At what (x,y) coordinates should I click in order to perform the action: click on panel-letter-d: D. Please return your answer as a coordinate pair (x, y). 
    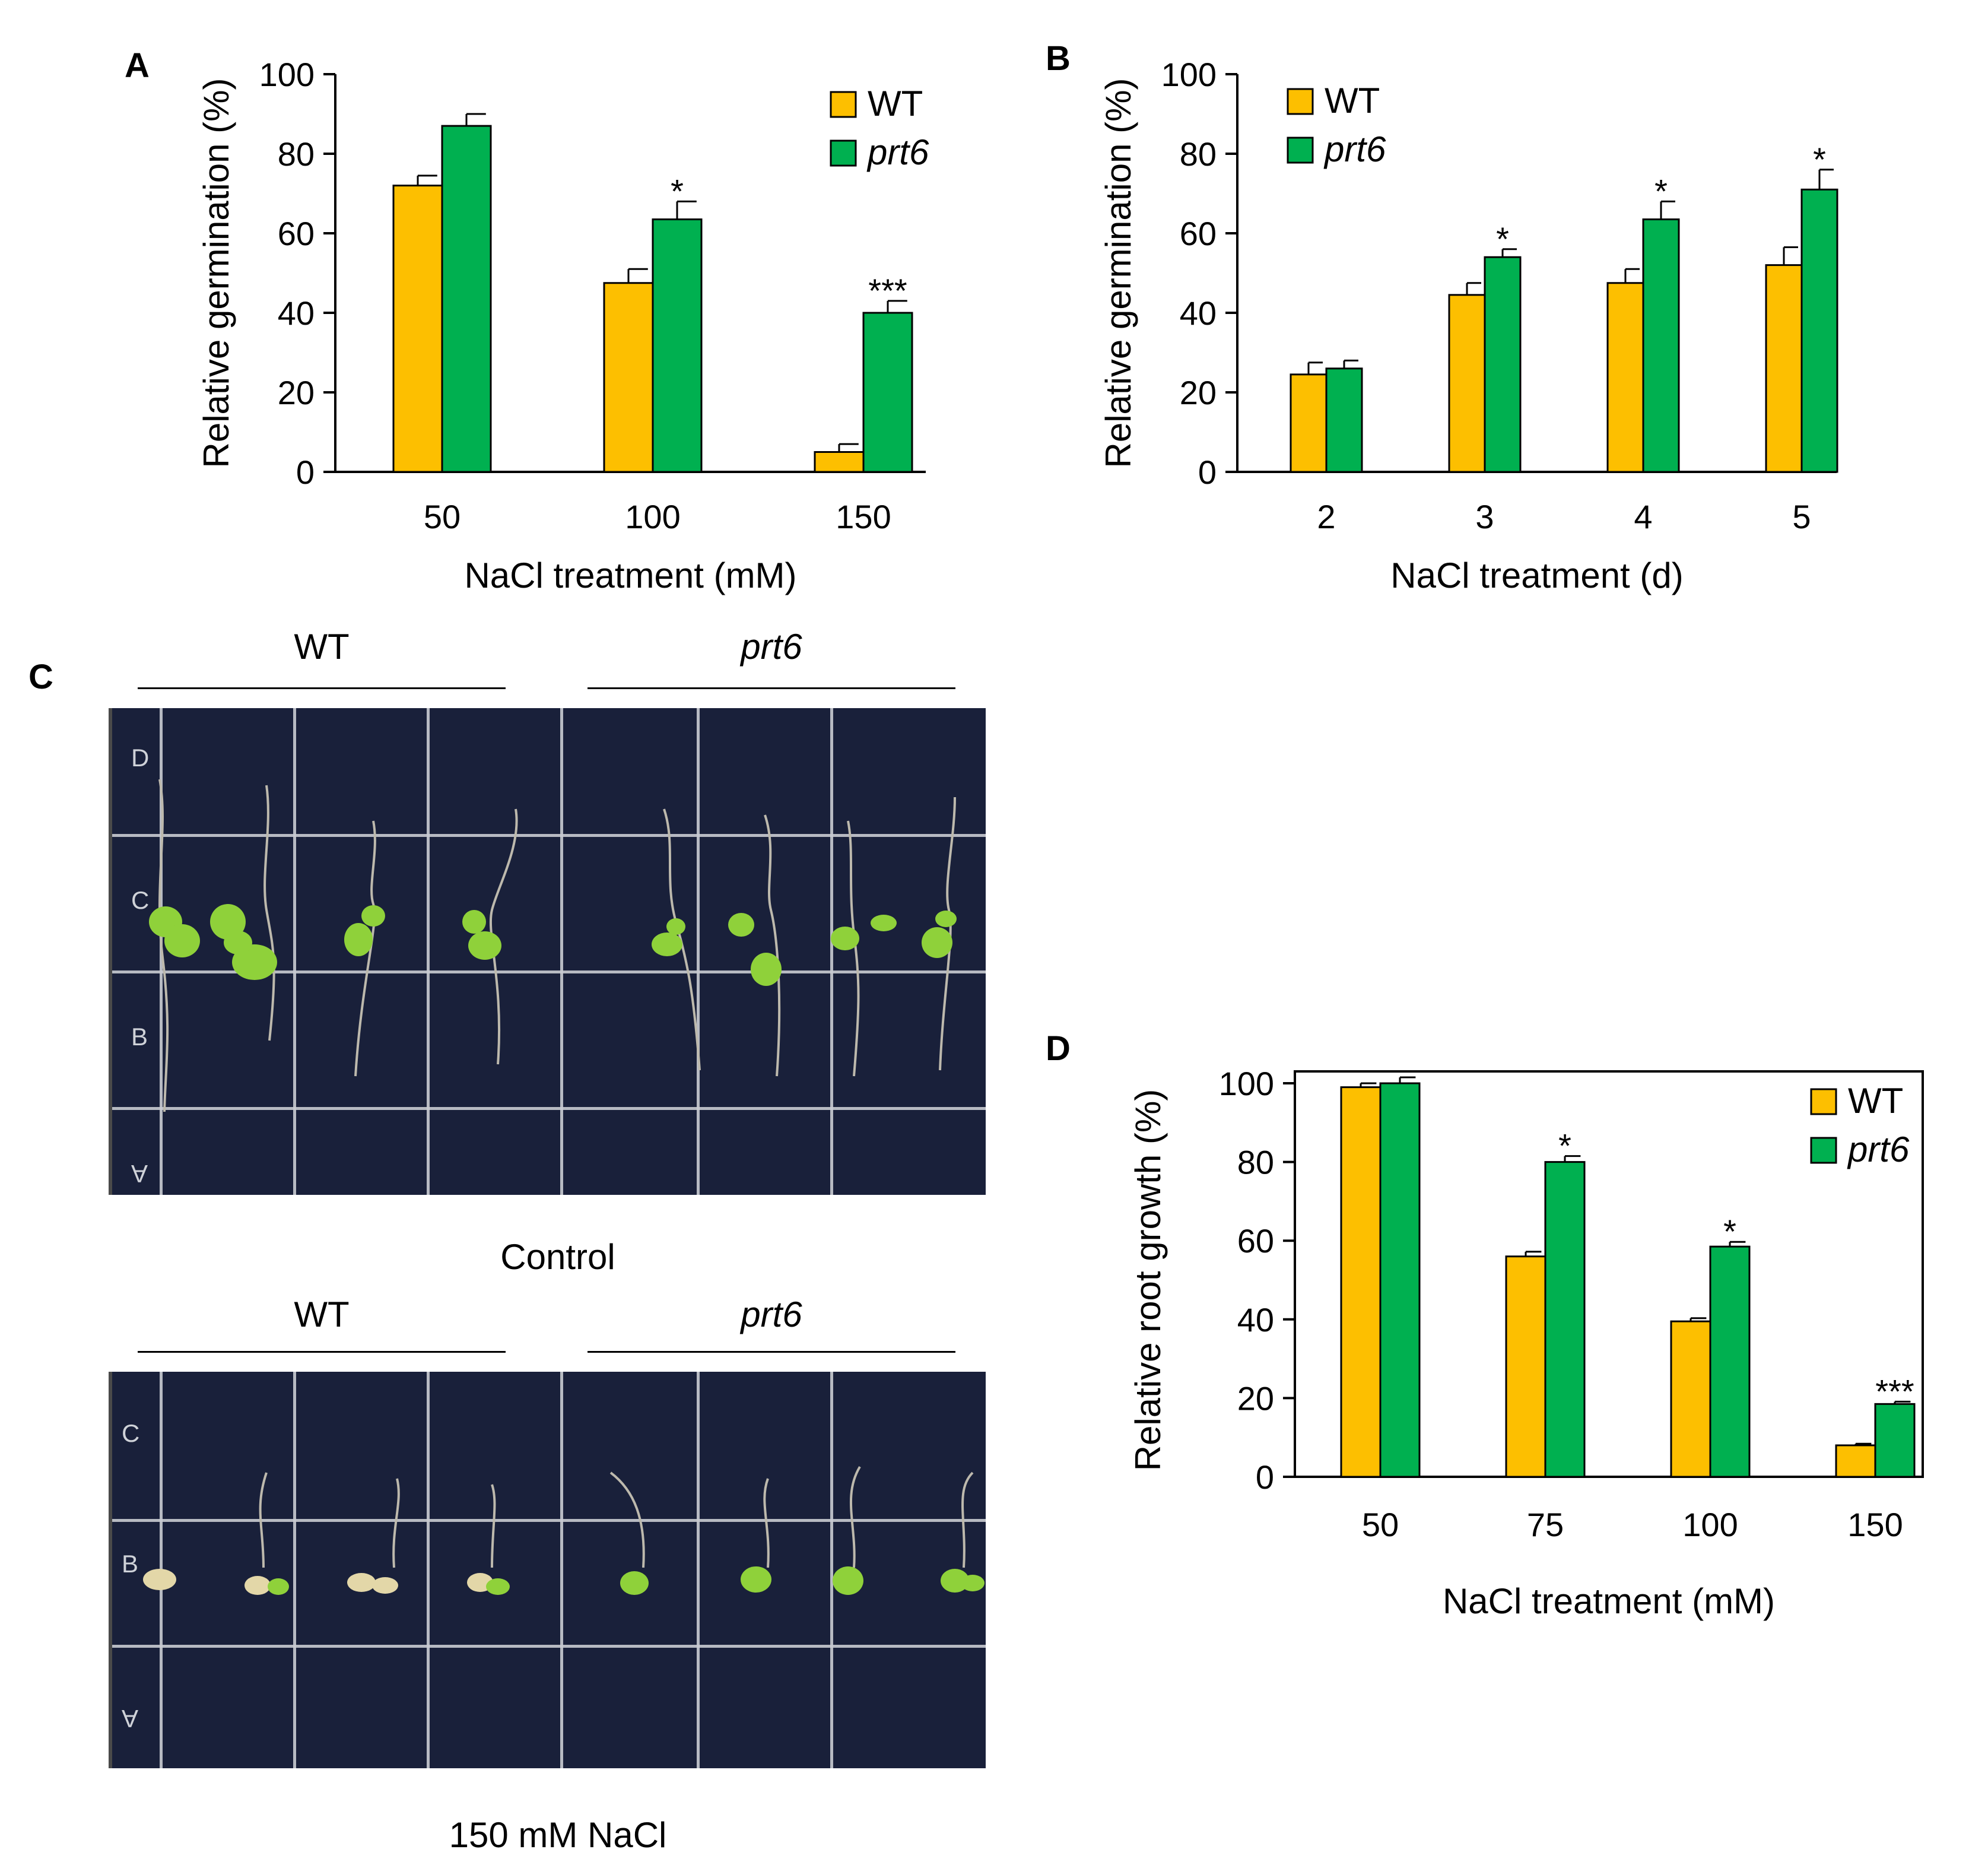
    Looking at the image, I should click on (1059, 1048).